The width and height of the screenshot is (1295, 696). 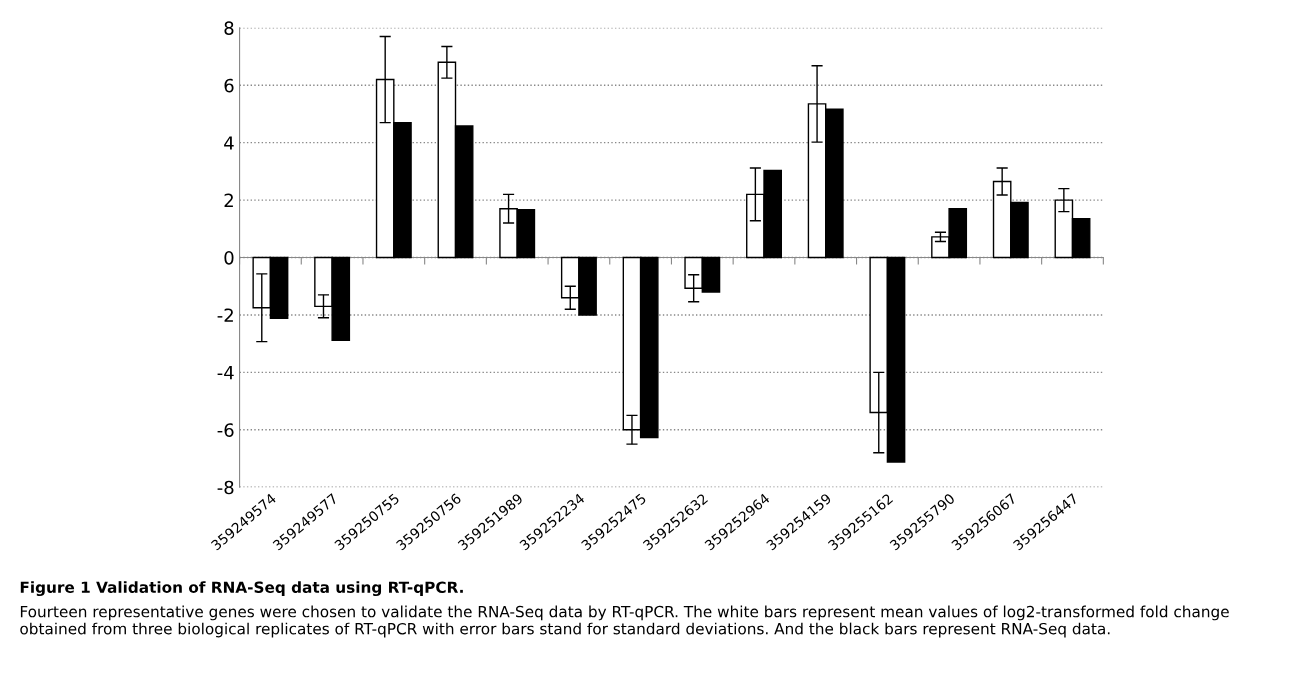 What do you see at coordinates (225, 373) in the screenshot?
I see `y-tick-label: -4` at bounding box center [225, 373].